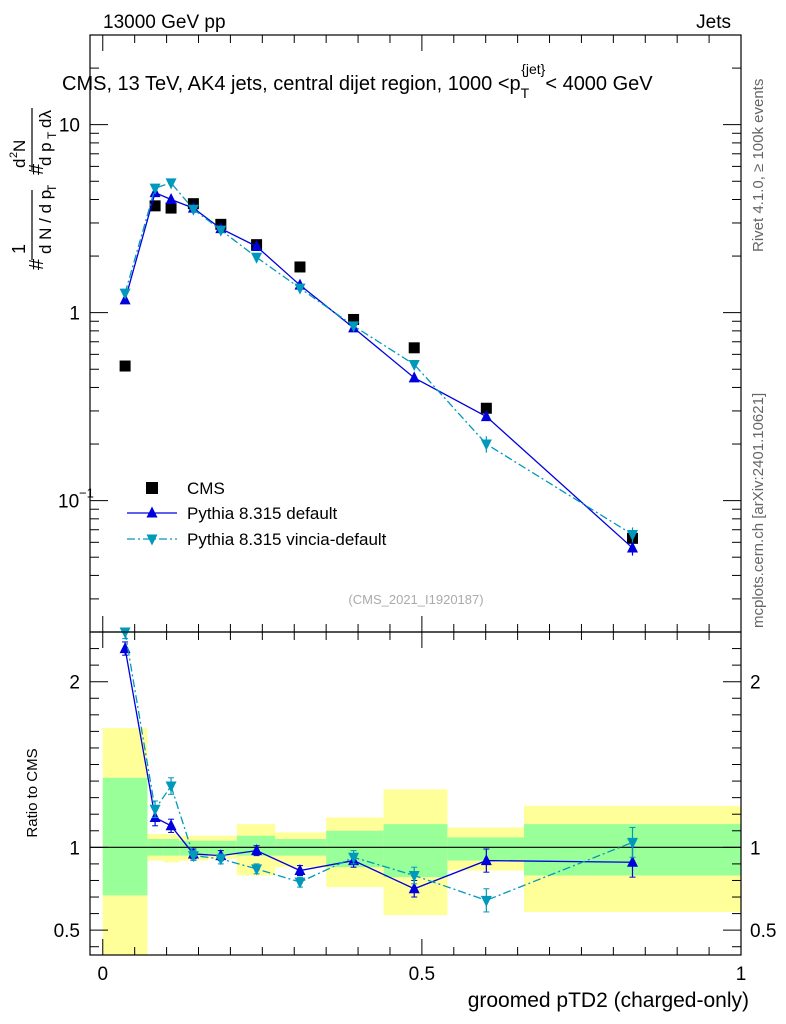 Image resolution: width=786 pixels, height=1024 pixels. I want to click on ratio-y-tick-label: 0.5, so click(67, 931).